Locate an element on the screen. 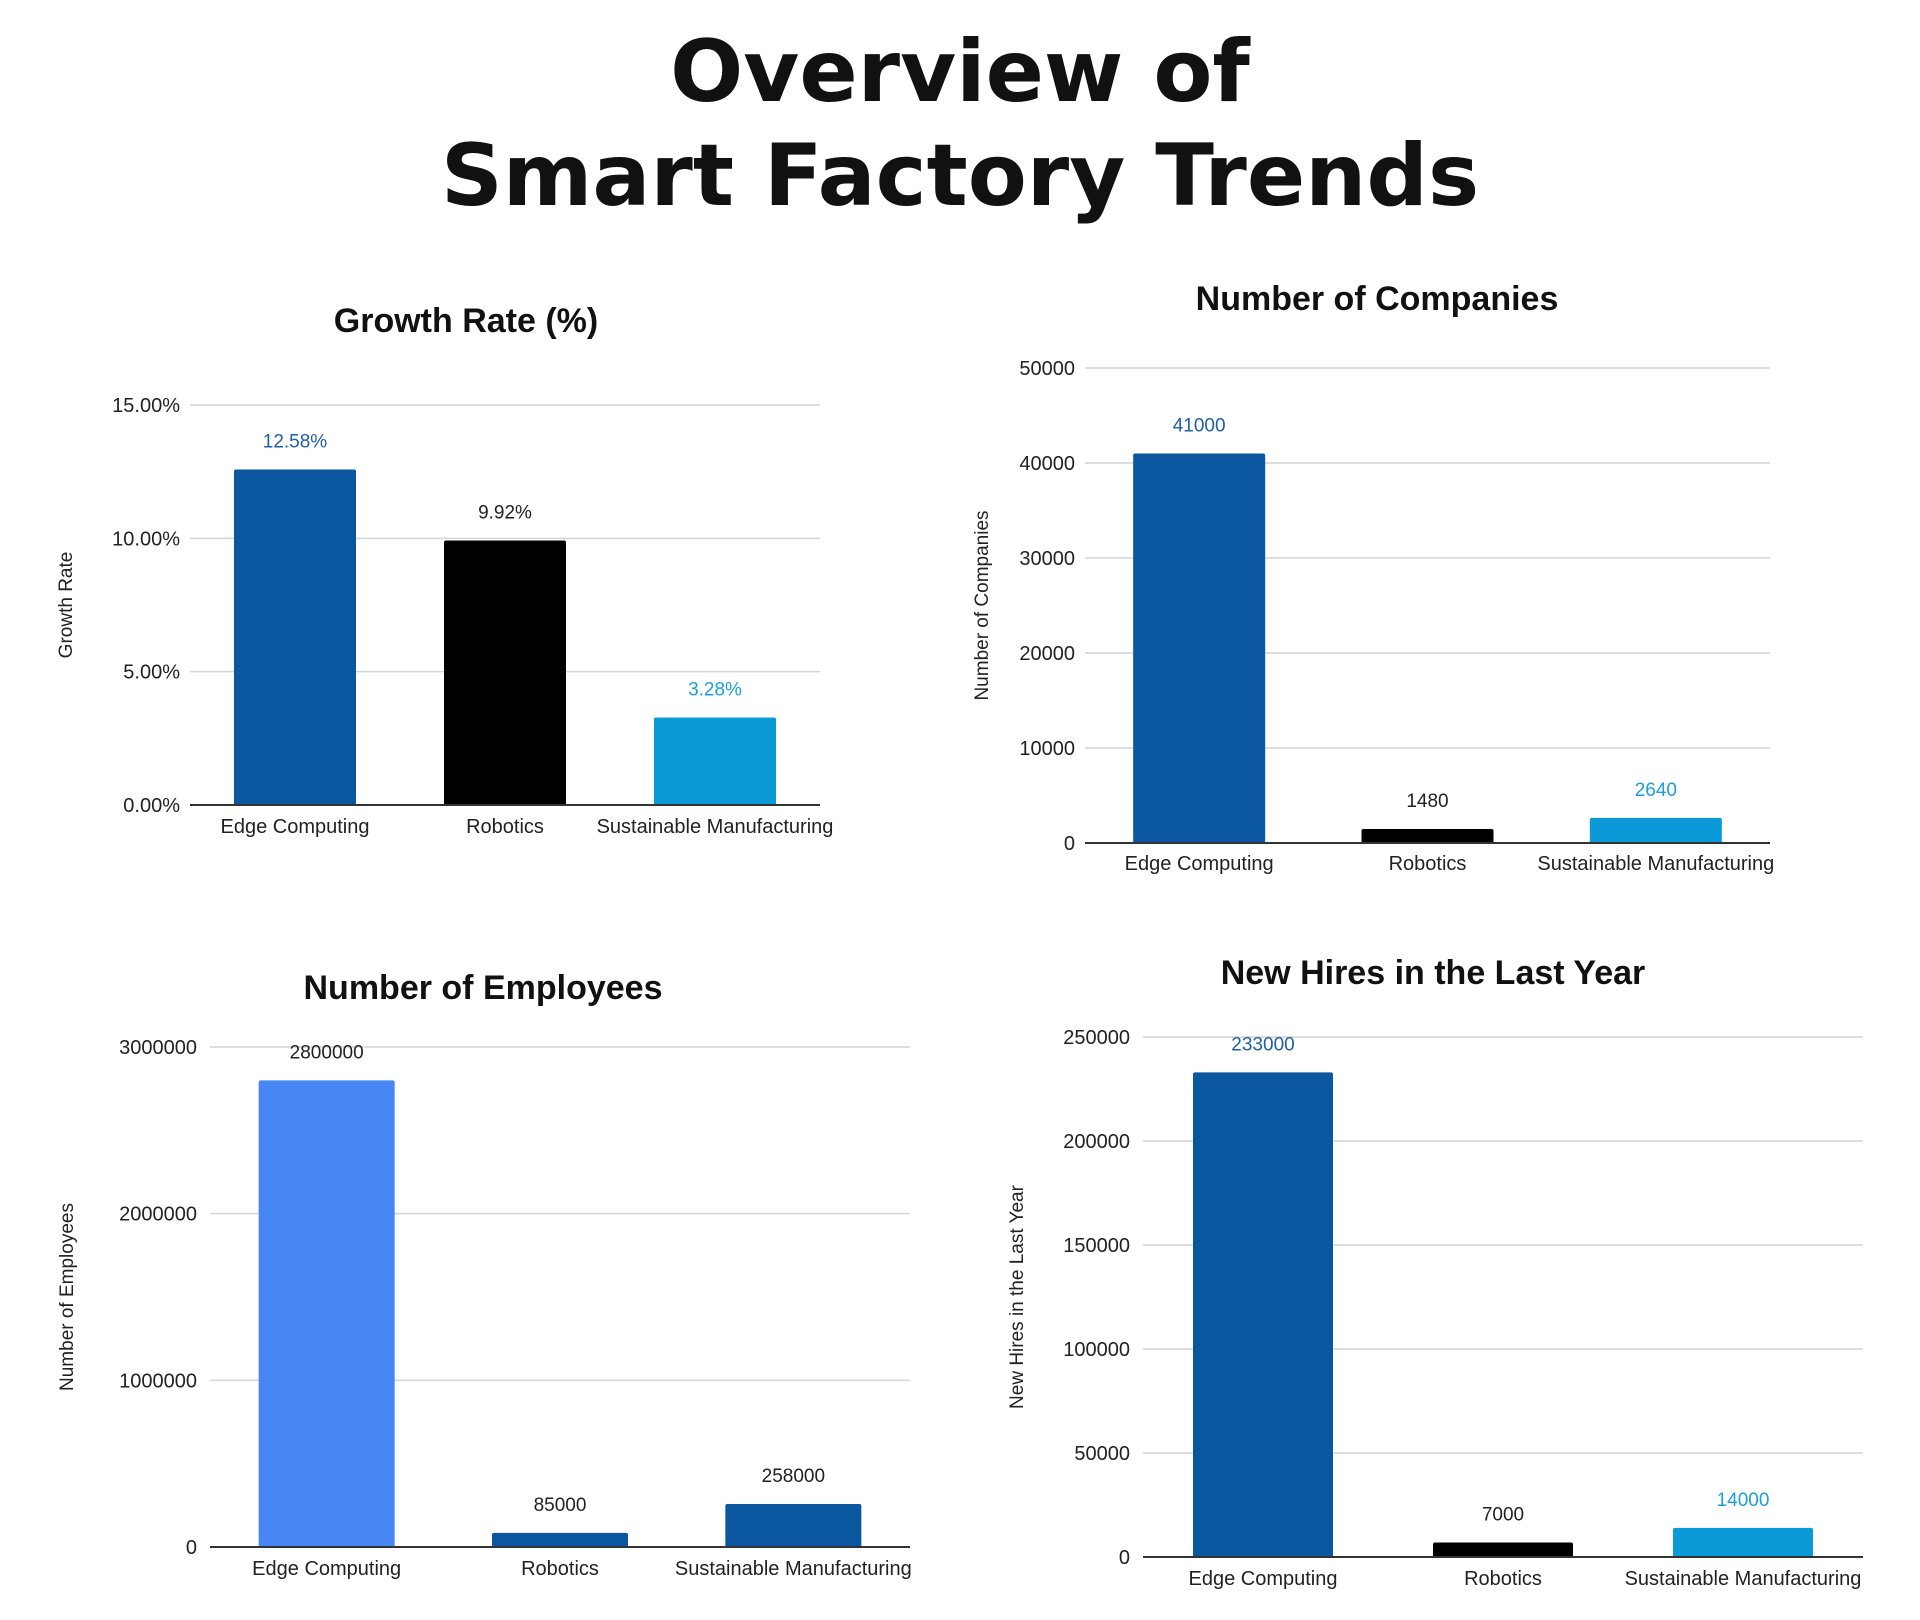  data-label-robotics: 85000 is located at coordinates (560, 1505).